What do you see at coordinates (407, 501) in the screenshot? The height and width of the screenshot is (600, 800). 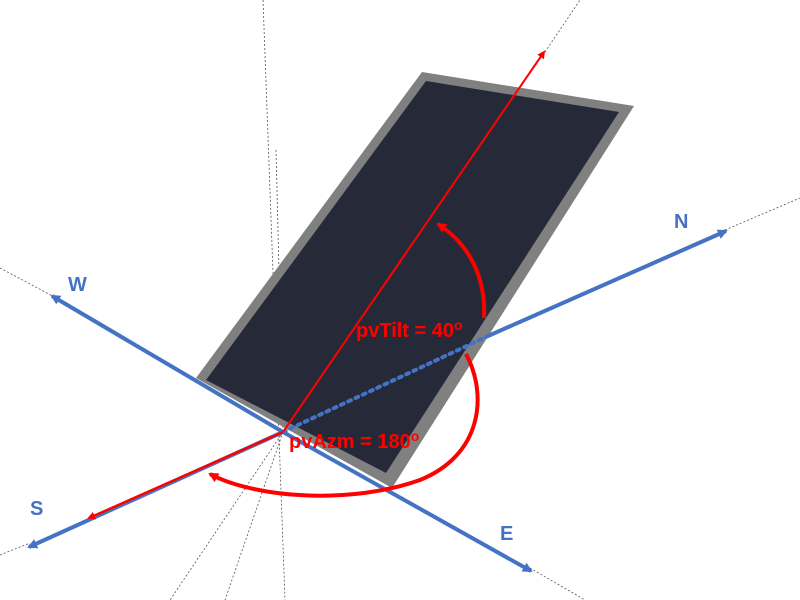 I see `east-axis` at bounding box center [407, 501].